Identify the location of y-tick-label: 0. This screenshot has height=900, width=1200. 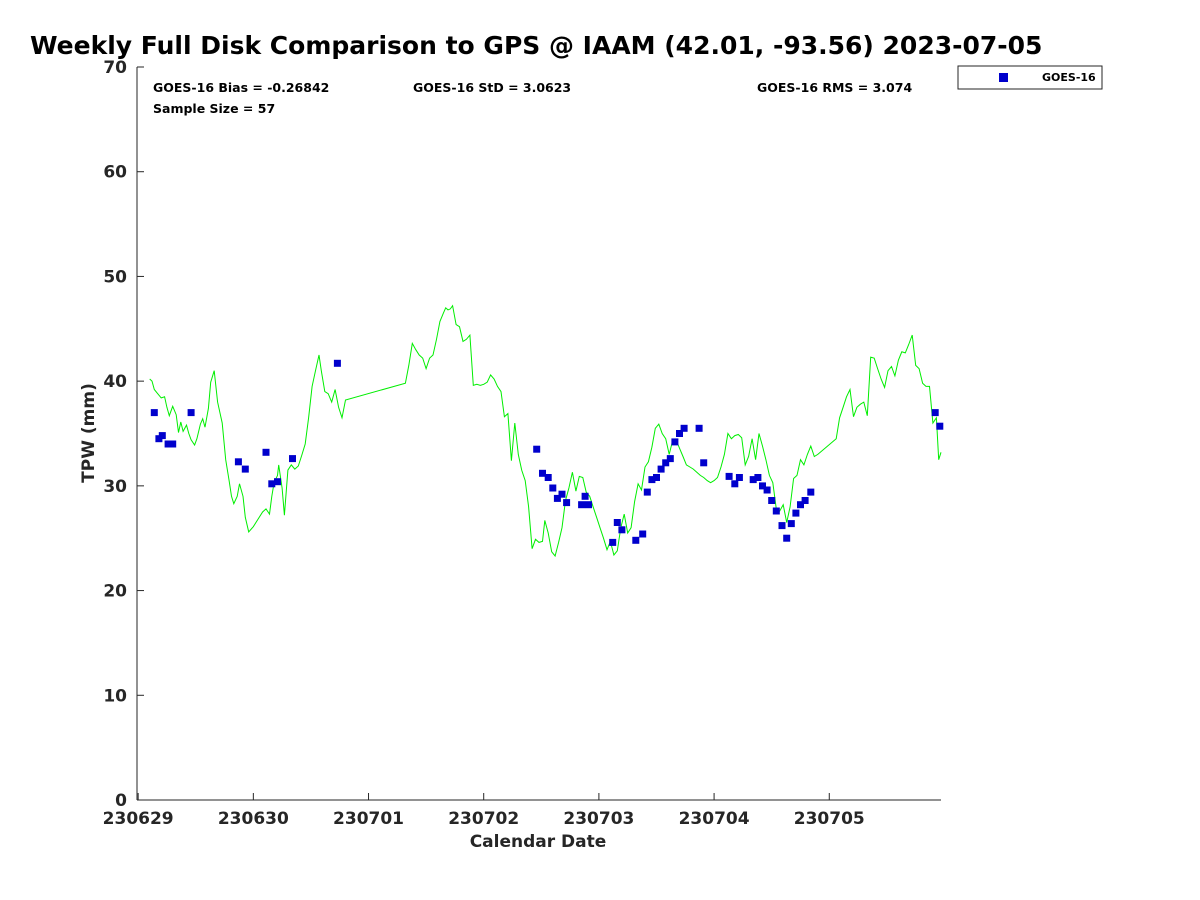
(121, 801).